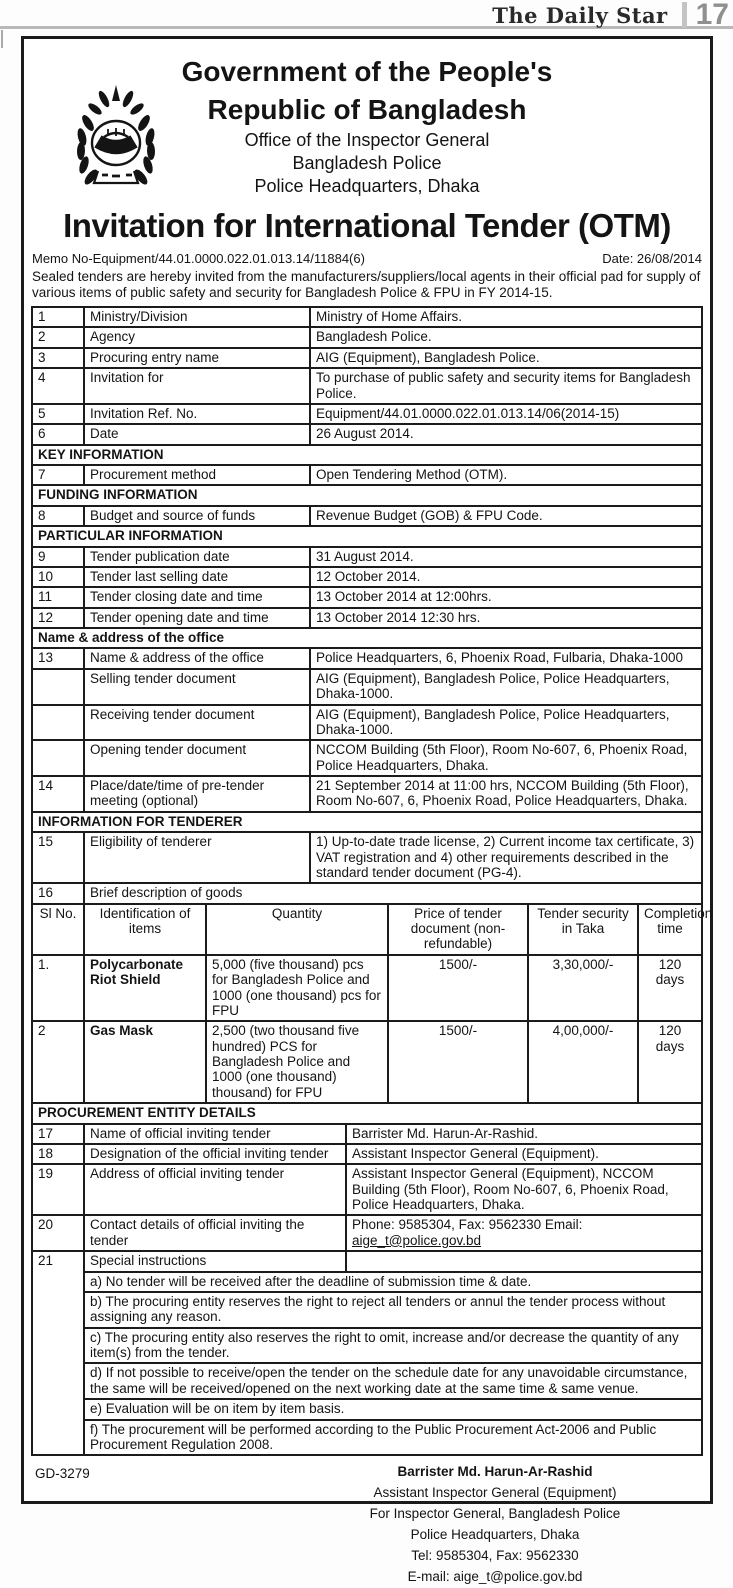 This screenshot has height=1588, width=733. Describe the element at coordinates (524, 1133) in the screenshot. I see `row-value: Barrister Md. Harun-Ar-Rashid.` at that location.